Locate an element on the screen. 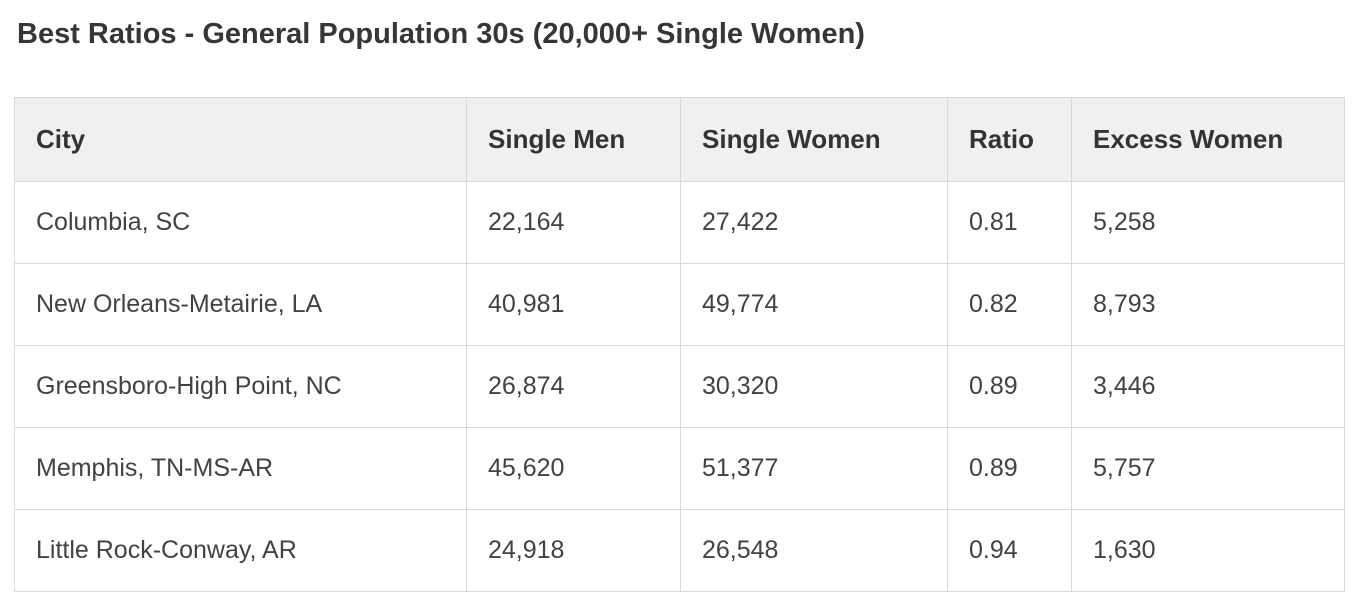  table-cell: 26,548 is located at coordinates (814, 550).